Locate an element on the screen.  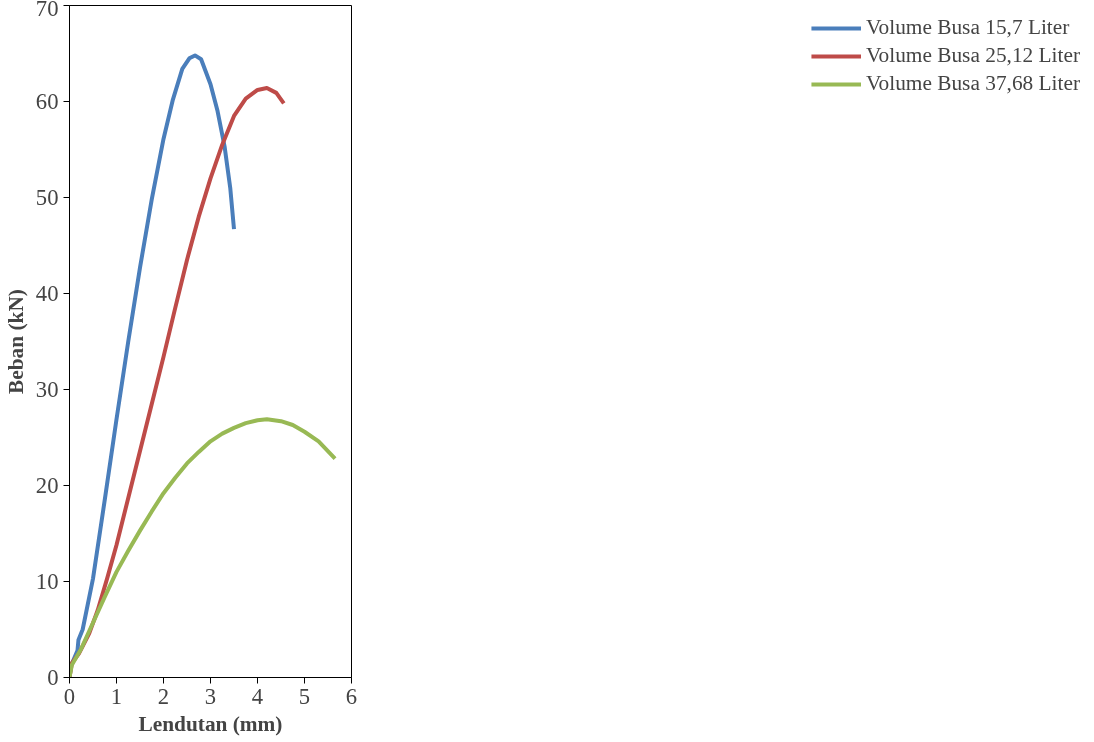
x-tick-label: 0 is located at coordinates (69, 696).